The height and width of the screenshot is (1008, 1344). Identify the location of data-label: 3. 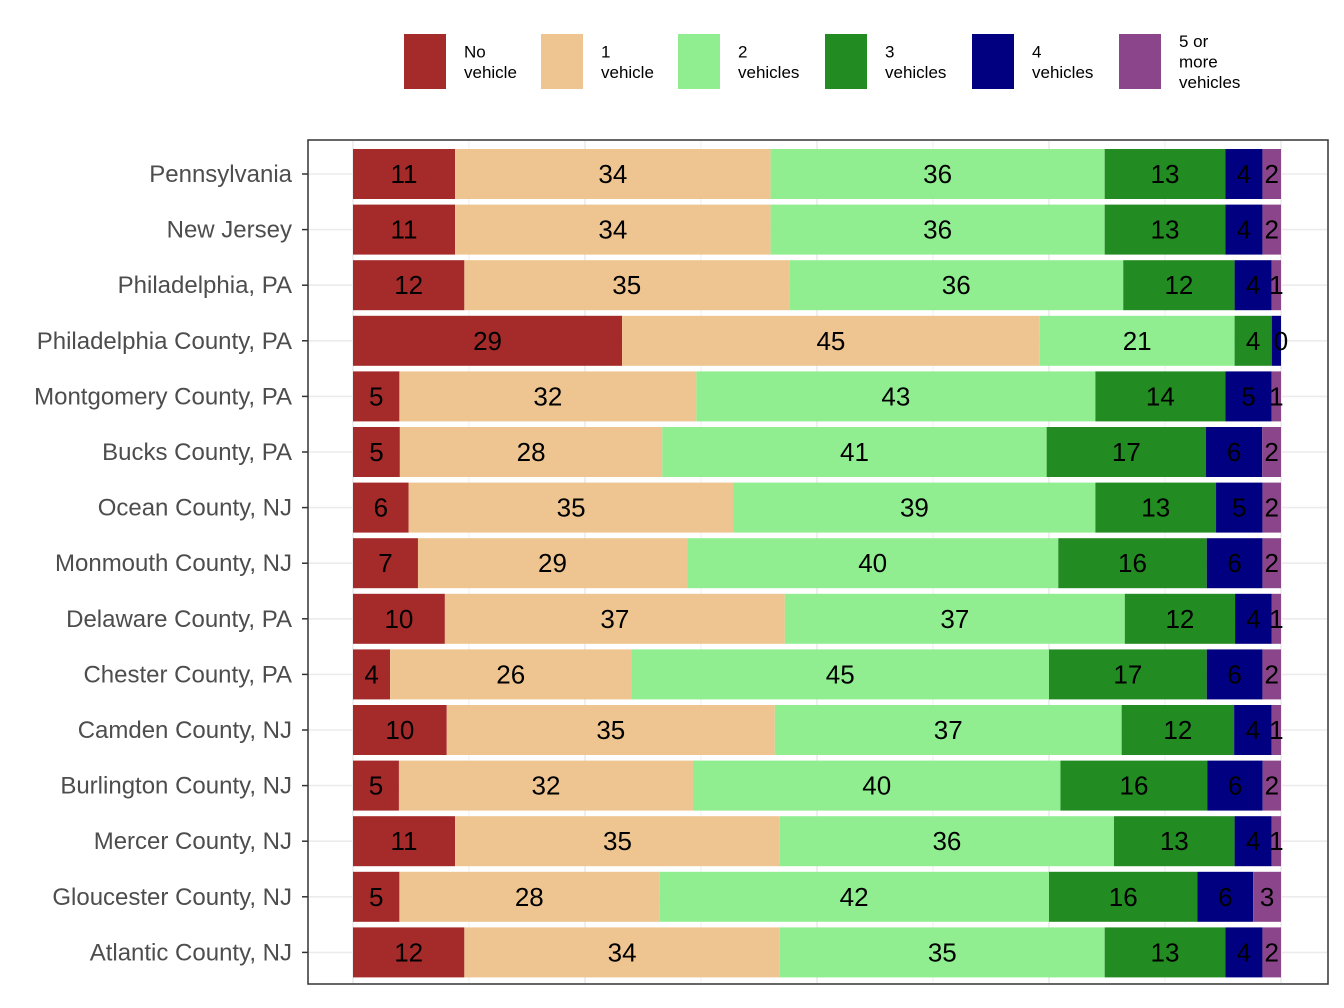
(1267, 897).